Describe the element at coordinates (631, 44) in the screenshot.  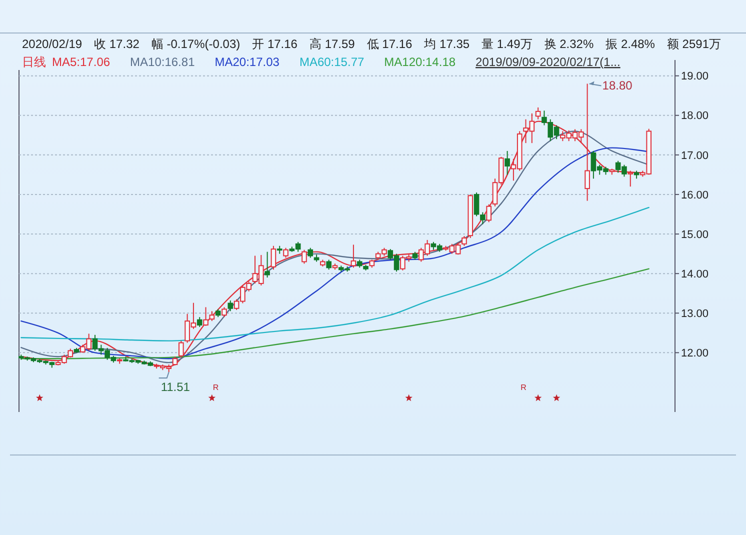
I see `text: 振 2.48%` at that location.